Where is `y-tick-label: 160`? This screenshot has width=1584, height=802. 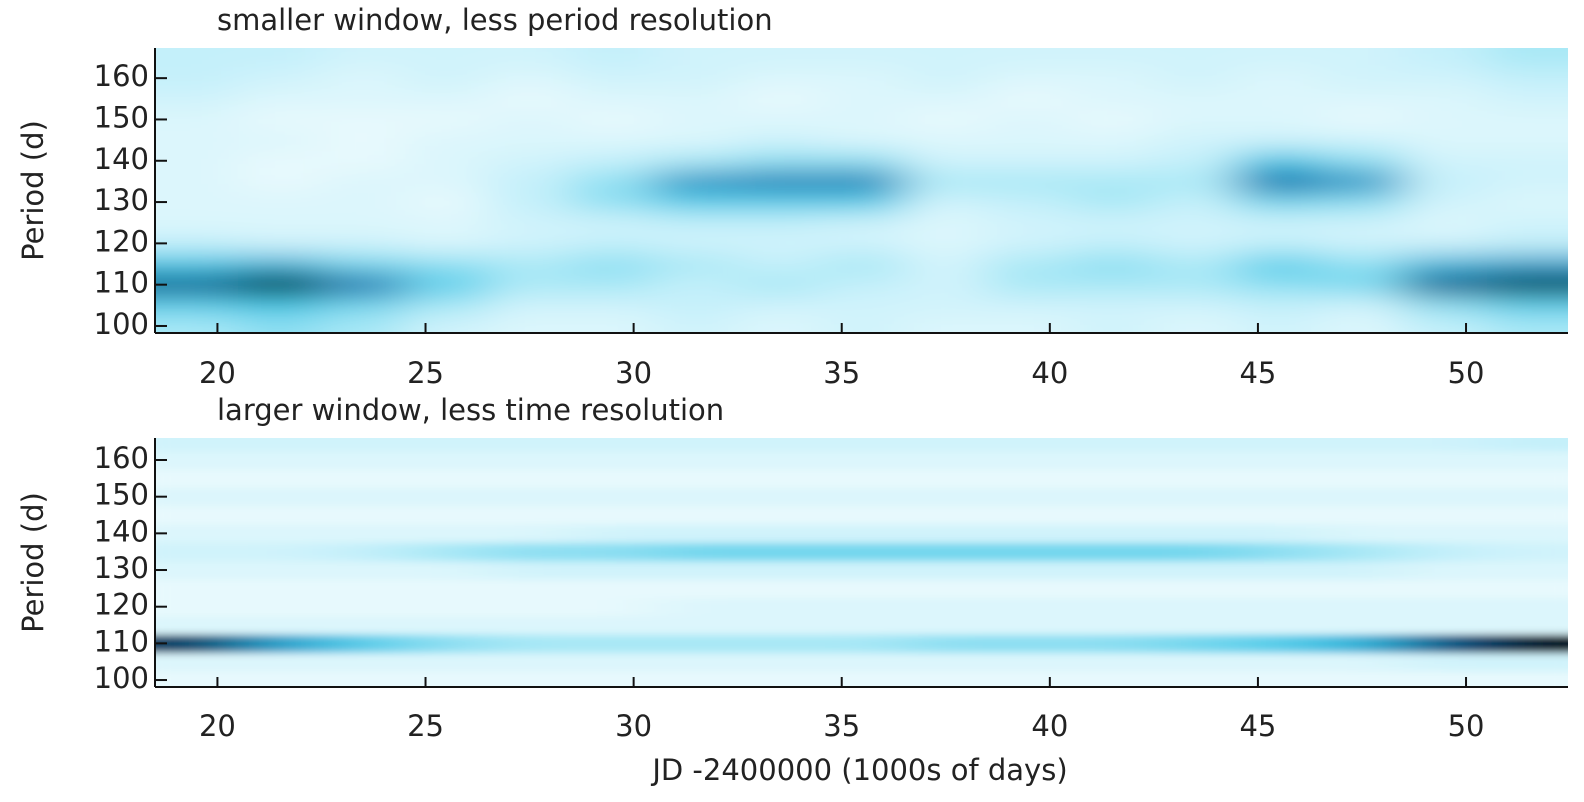 y-tick-label: 160 is located at coordinates (121, 76).